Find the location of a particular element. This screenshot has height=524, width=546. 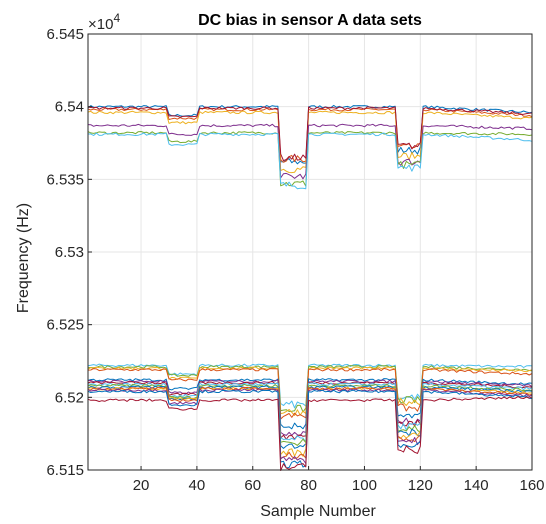

y-exponent-label: ×10⁴ is located at coordinates (104, 22).